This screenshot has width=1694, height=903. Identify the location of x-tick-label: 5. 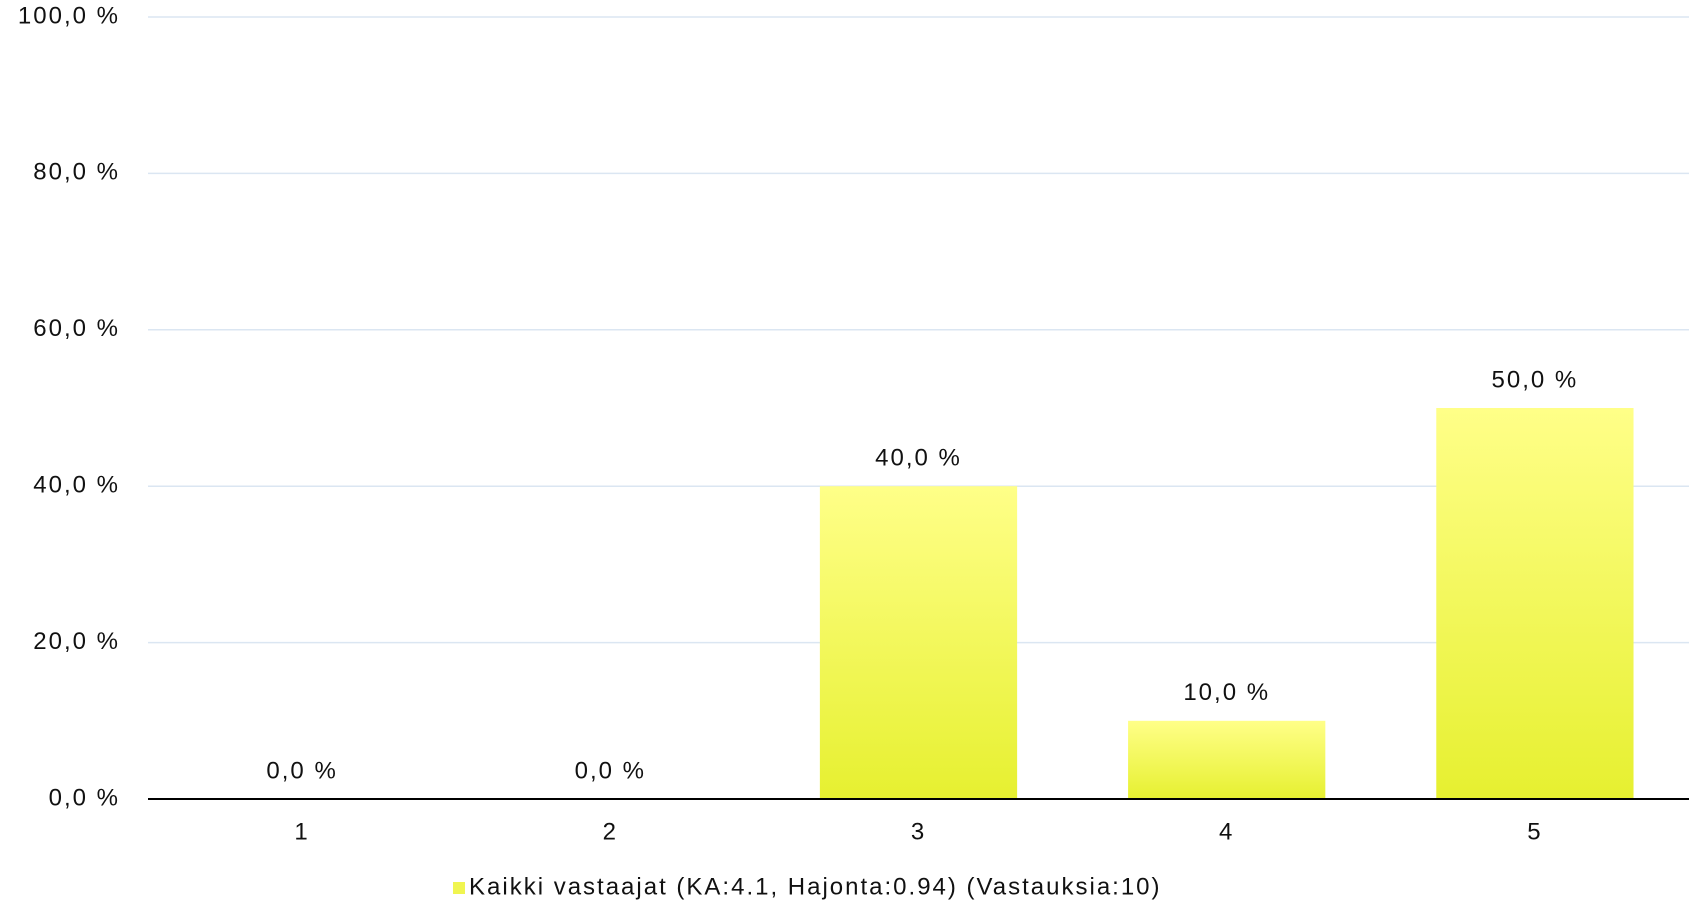
(1534, 831).